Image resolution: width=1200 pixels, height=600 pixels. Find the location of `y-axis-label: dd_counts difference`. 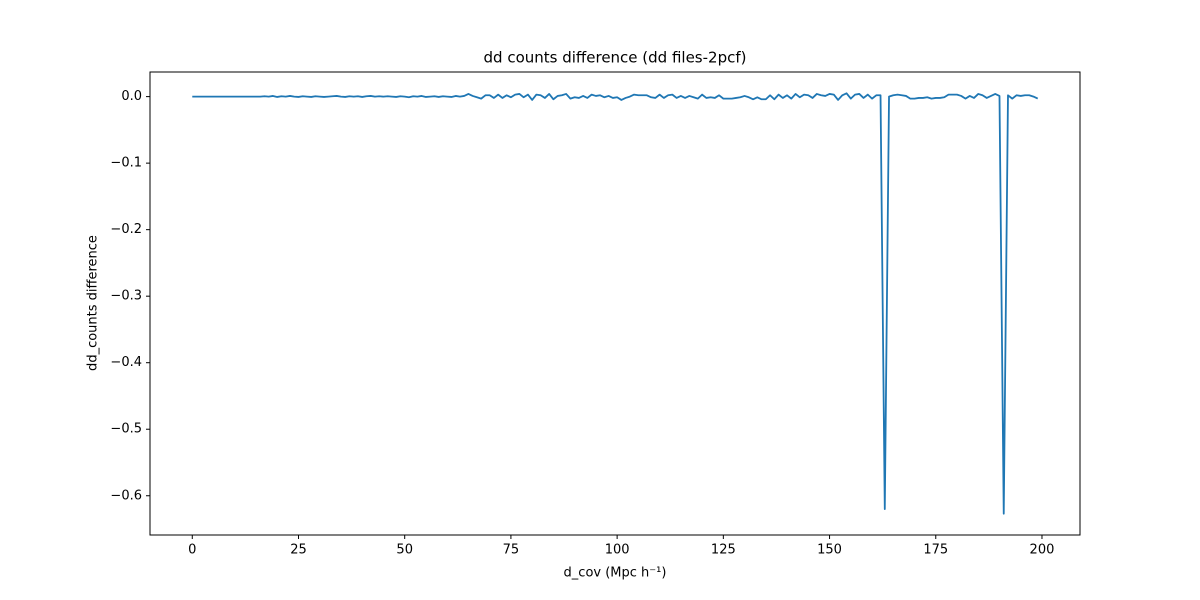

y-axis-label: dd_counts difference is located at coordinates (93, 303).